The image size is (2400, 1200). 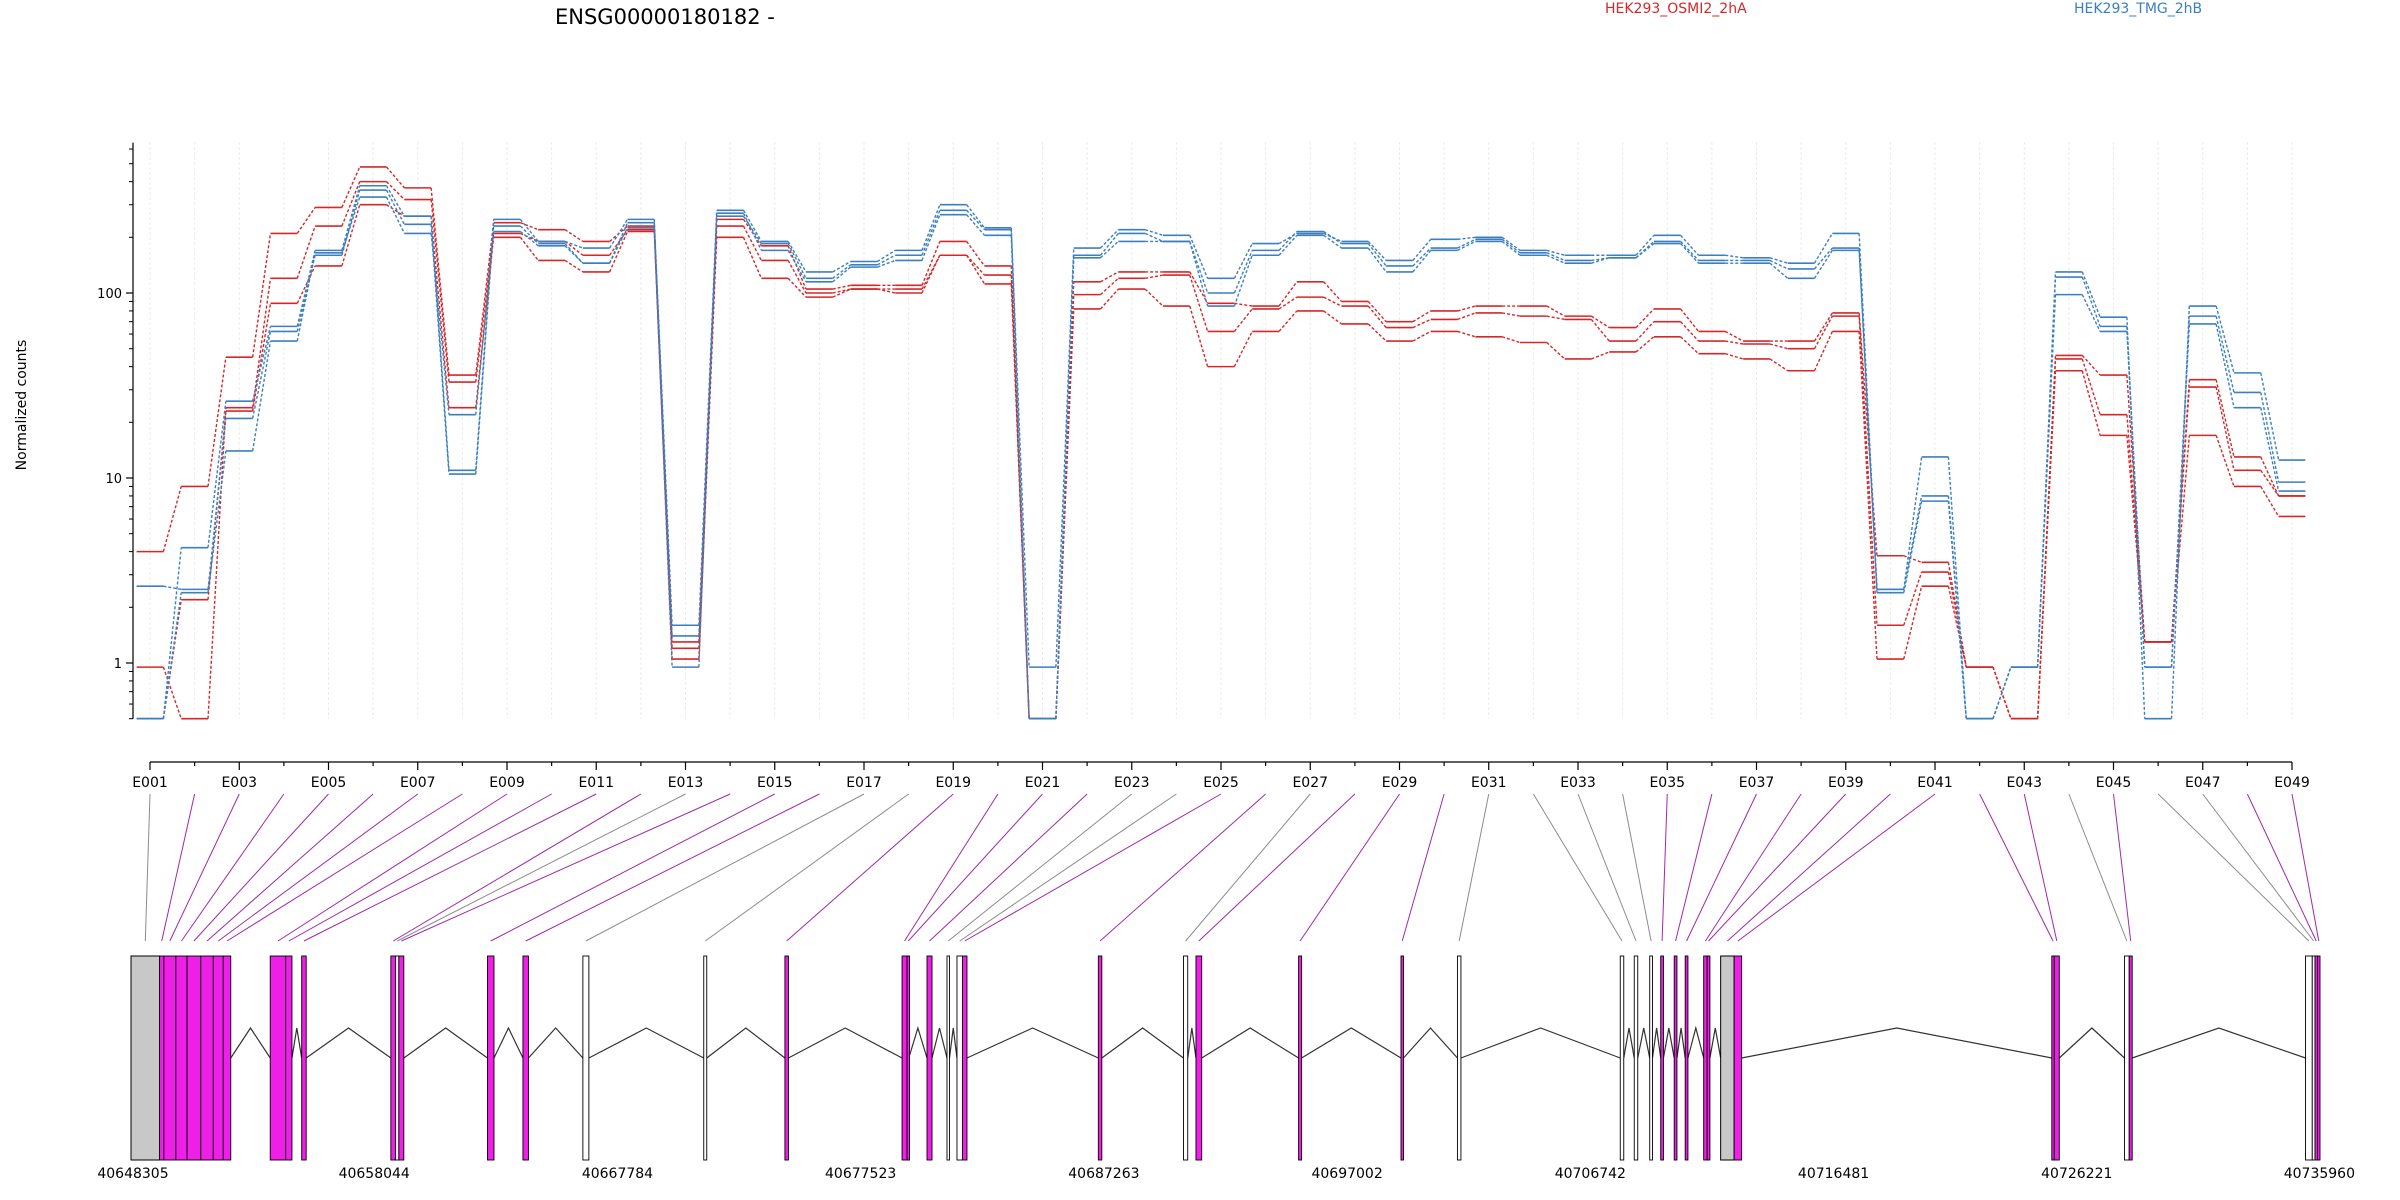 I want to click on exon-label: E003, so click(x=239, y=783).